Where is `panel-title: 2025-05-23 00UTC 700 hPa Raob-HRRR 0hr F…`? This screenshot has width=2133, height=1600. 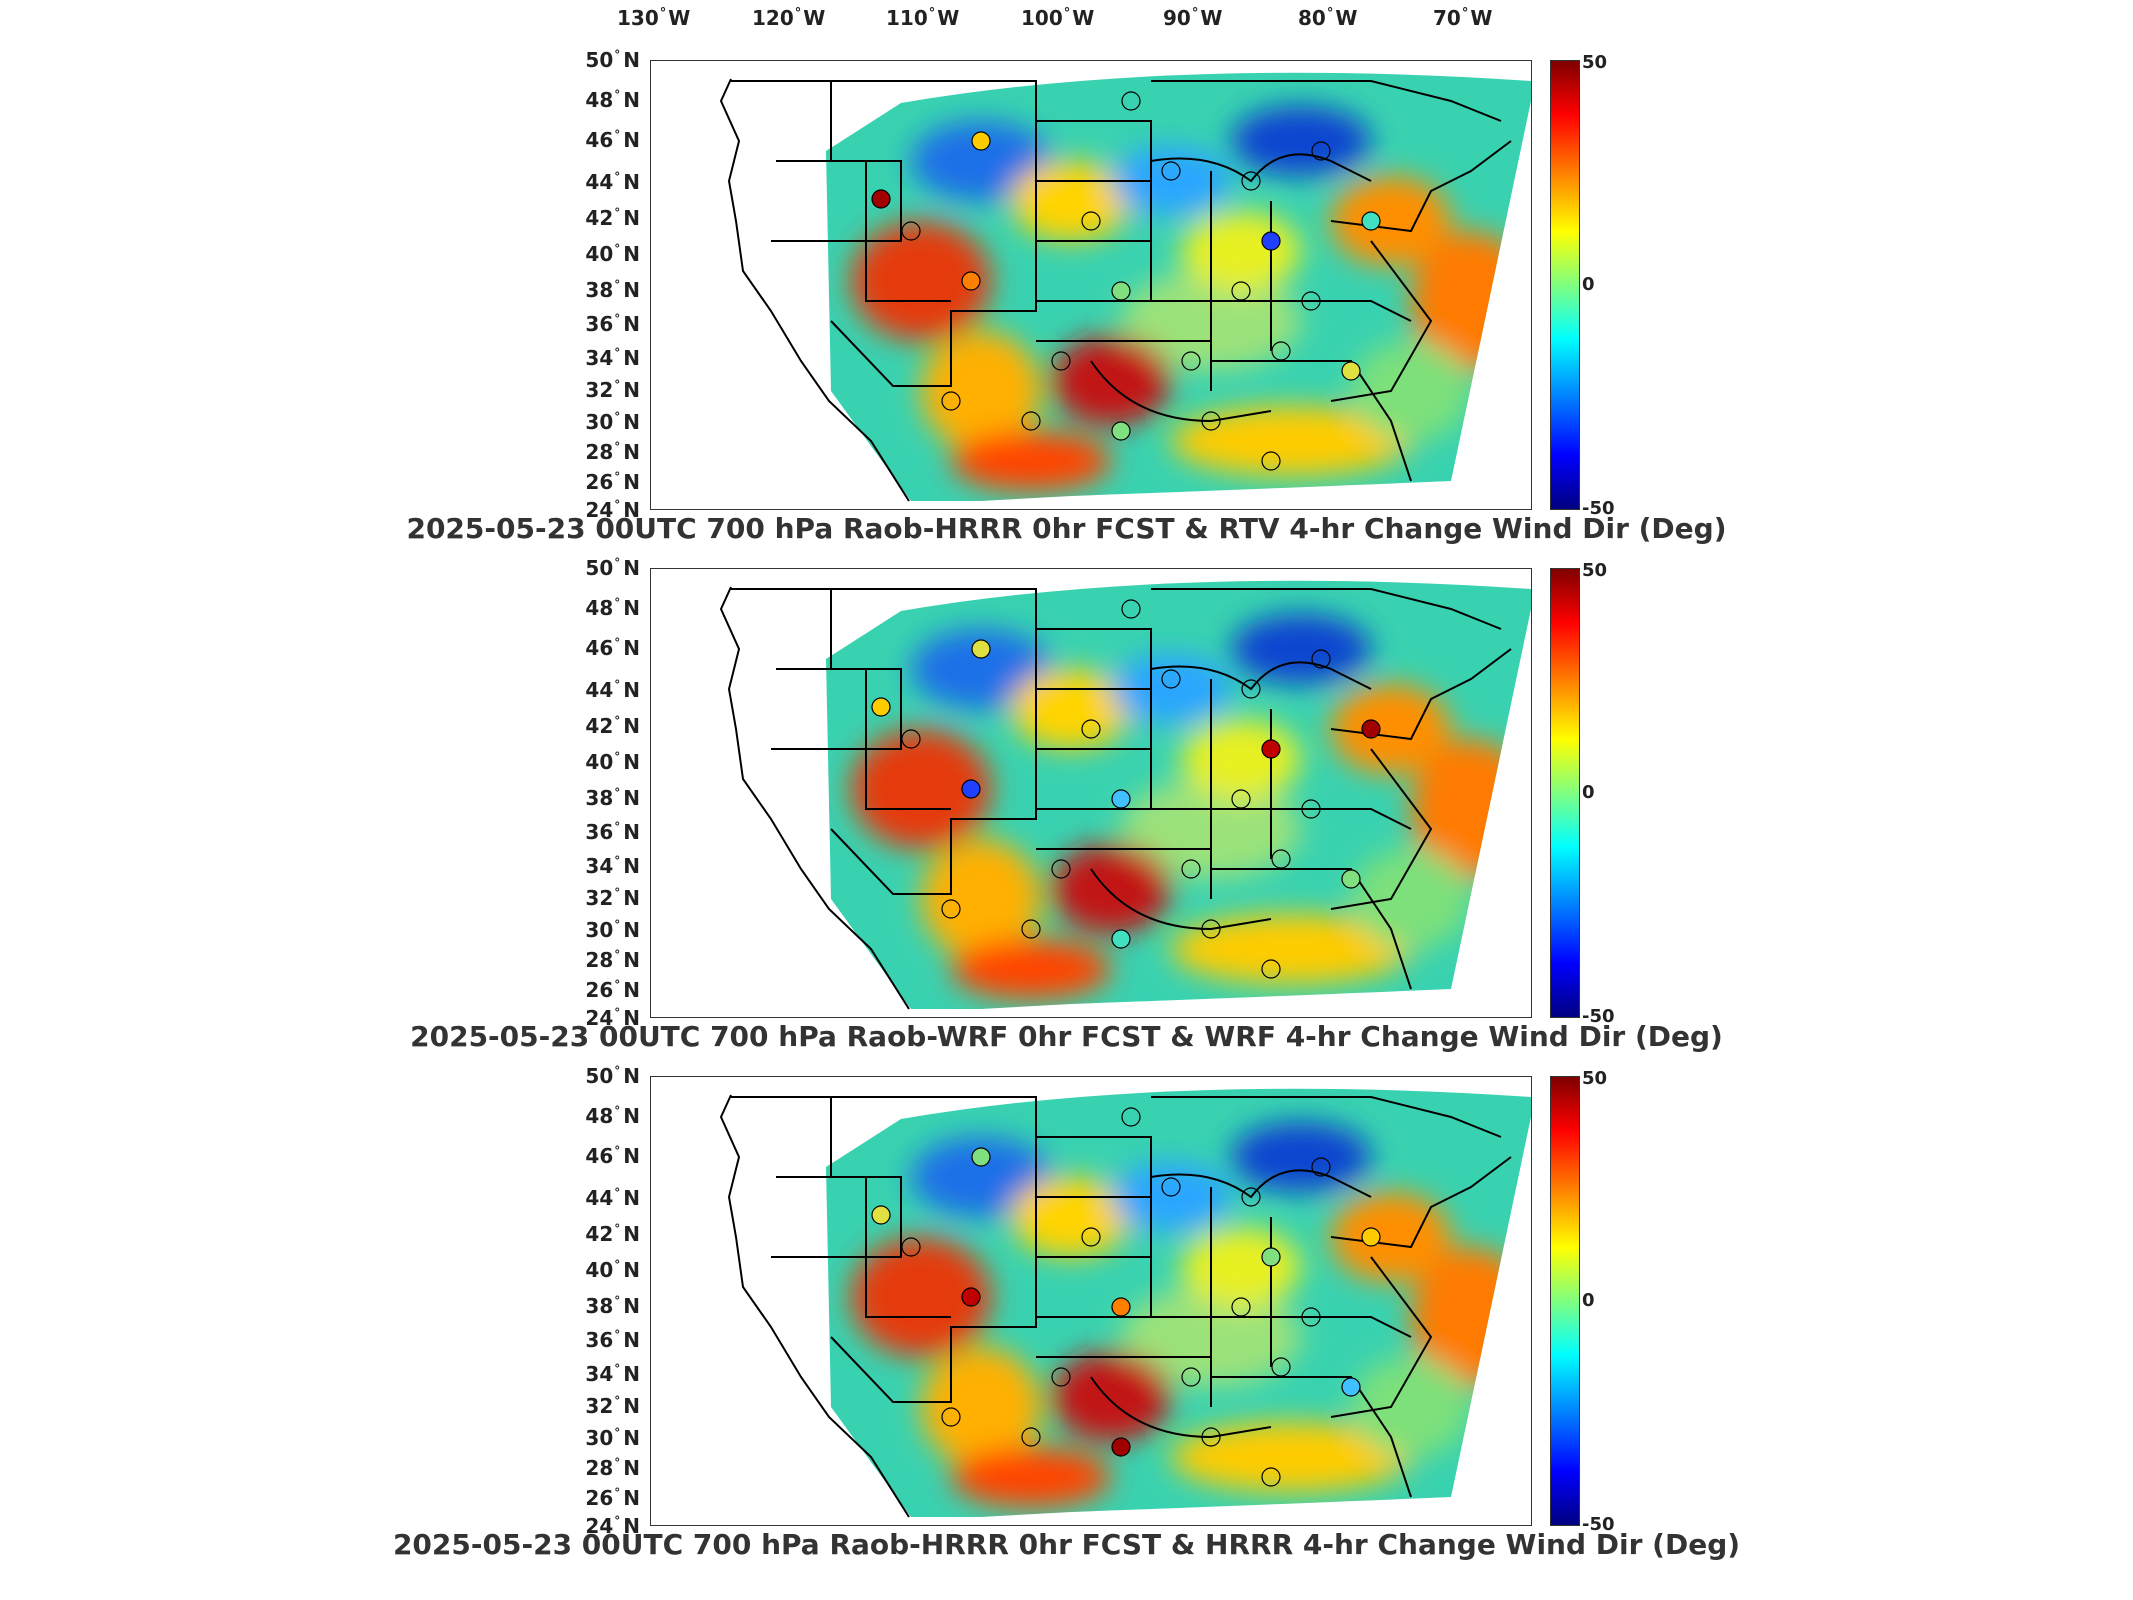
panel-title: 2025-05-23 00UTC 700 hPa Raob-HRRR 0hr F… is located at coordinates (1066, 1544).